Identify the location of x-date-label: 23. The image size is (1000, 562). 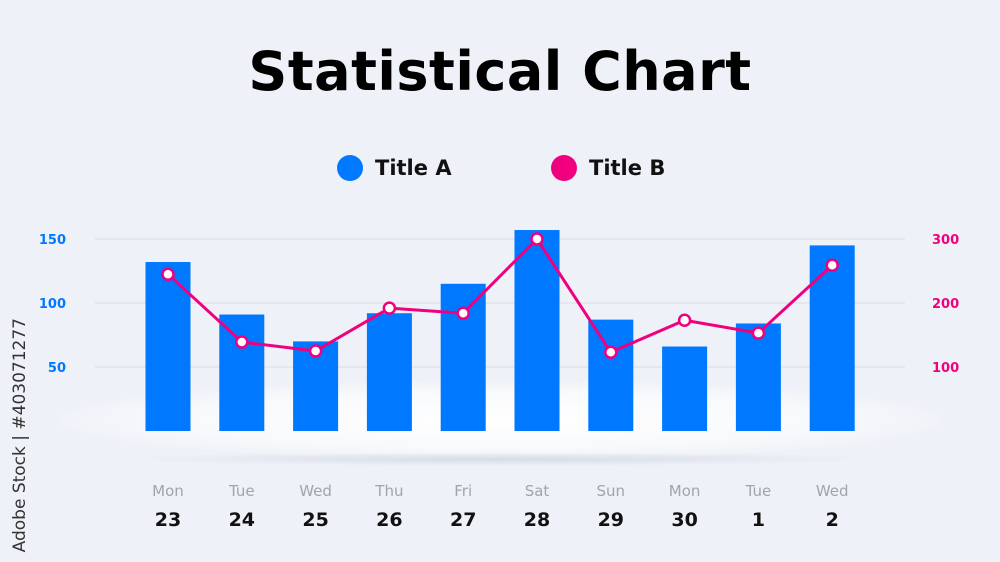
(168, 520).